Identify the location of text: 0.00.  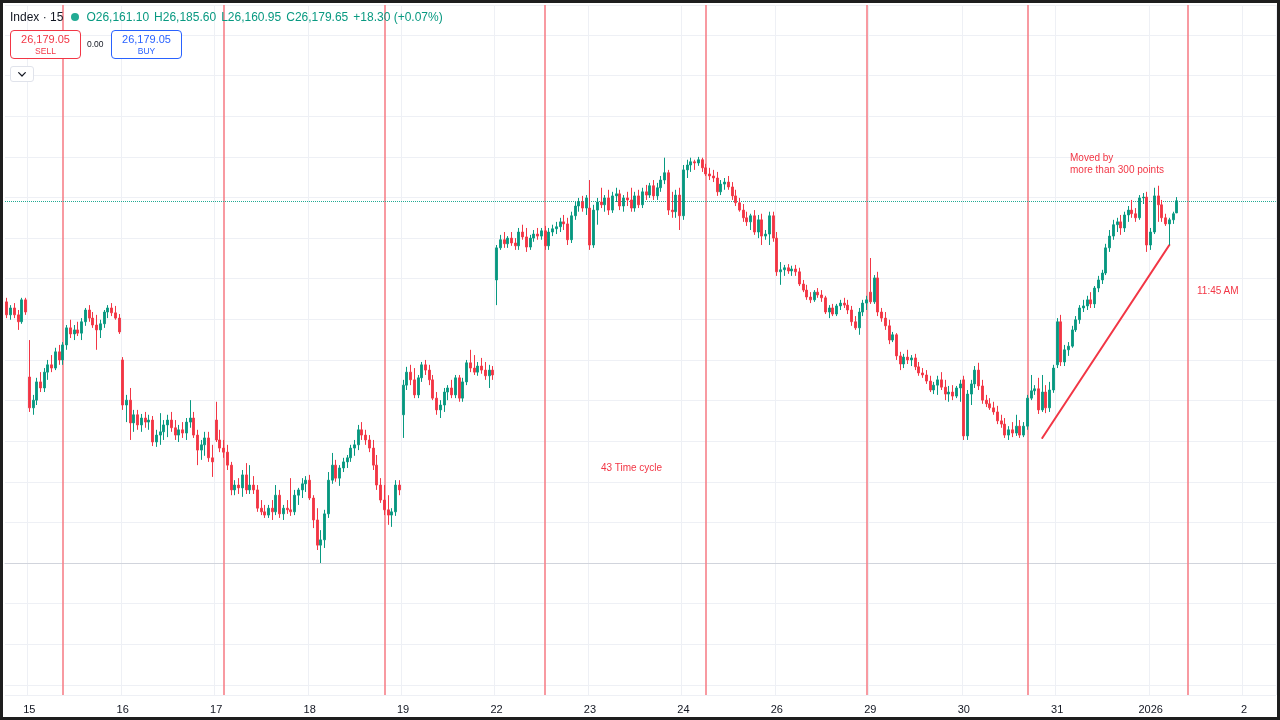
(95, 44).